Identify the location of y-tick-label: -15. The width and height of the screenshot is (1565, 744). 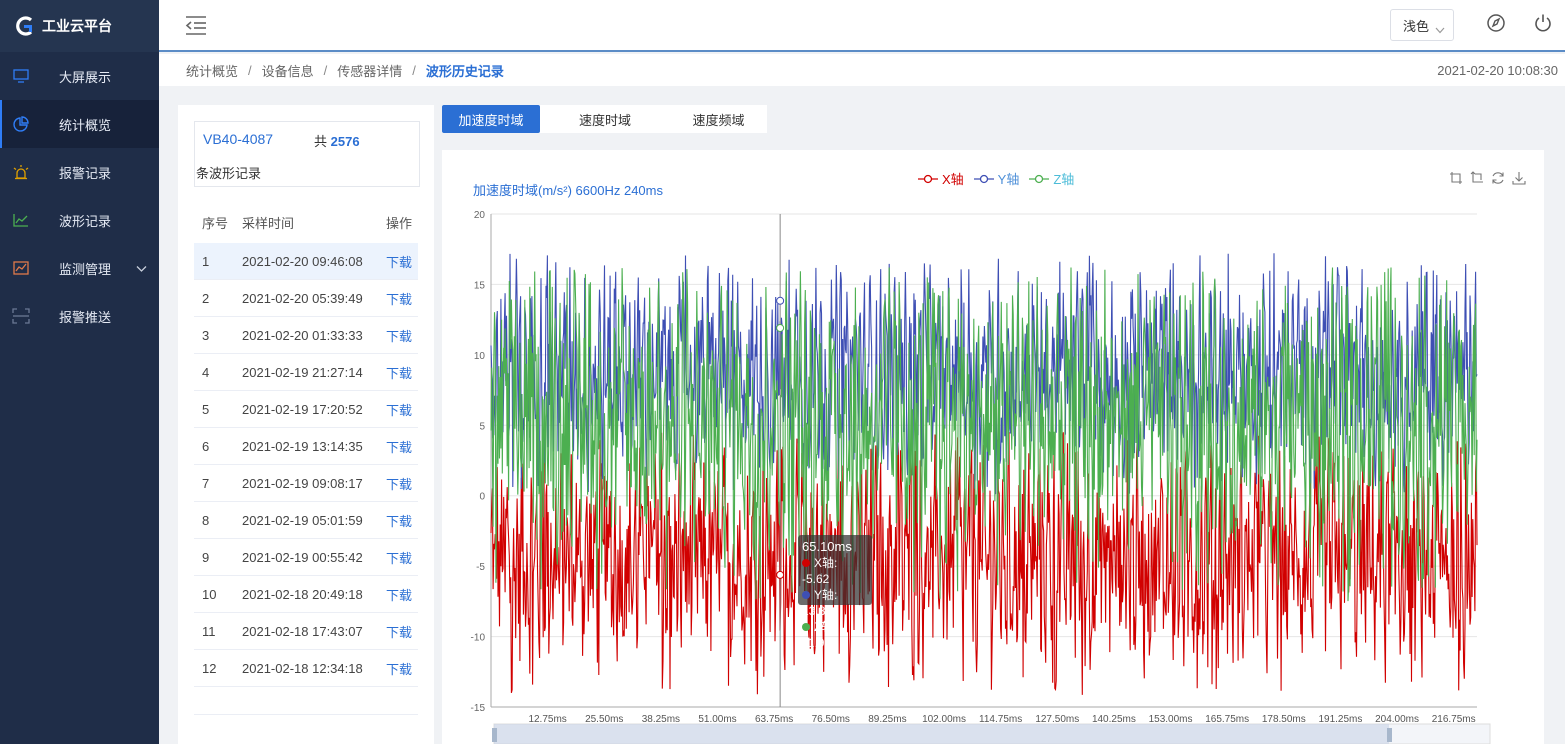
(478, 708).